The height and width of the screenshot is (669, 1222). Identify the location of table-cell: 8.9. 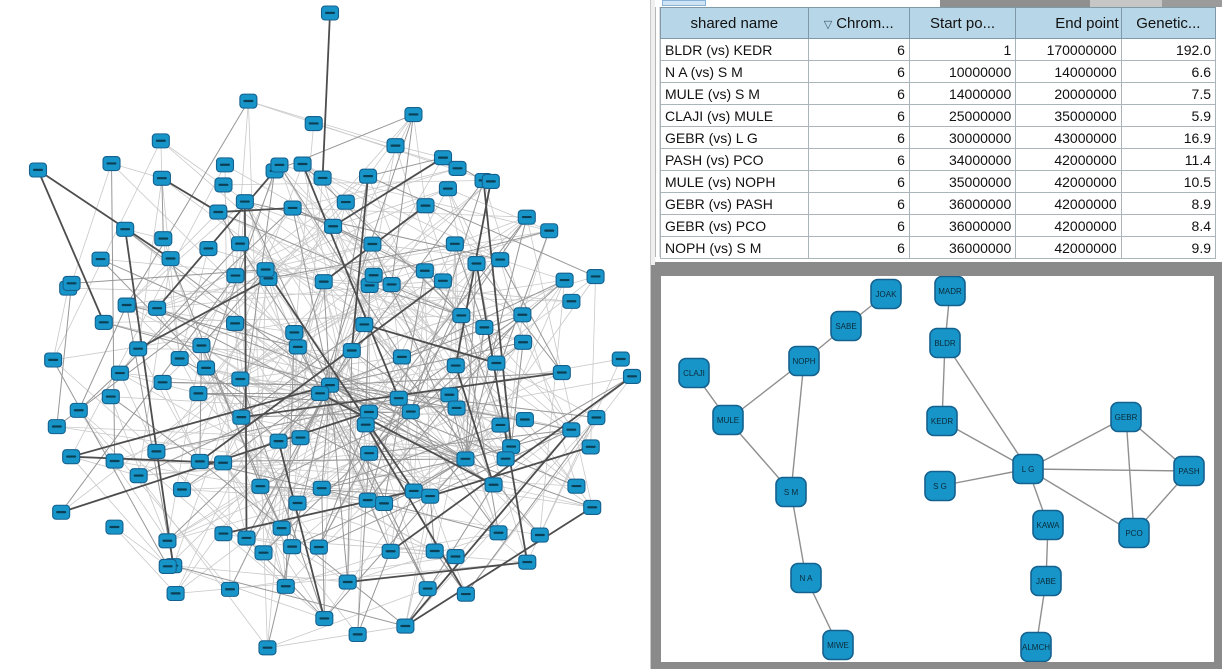
(1168, 203).